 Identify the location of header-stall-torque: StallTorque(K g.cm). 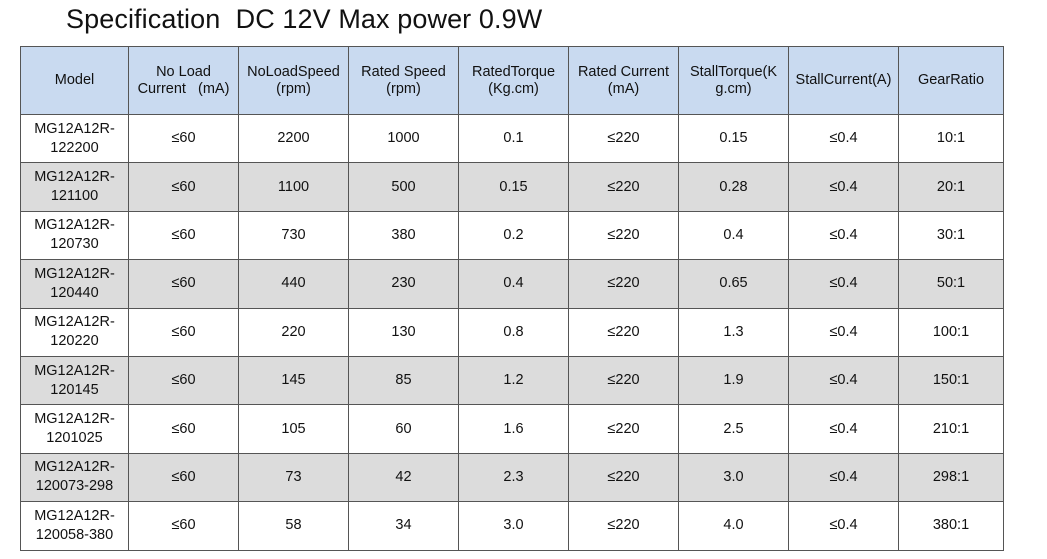
(733, 80).